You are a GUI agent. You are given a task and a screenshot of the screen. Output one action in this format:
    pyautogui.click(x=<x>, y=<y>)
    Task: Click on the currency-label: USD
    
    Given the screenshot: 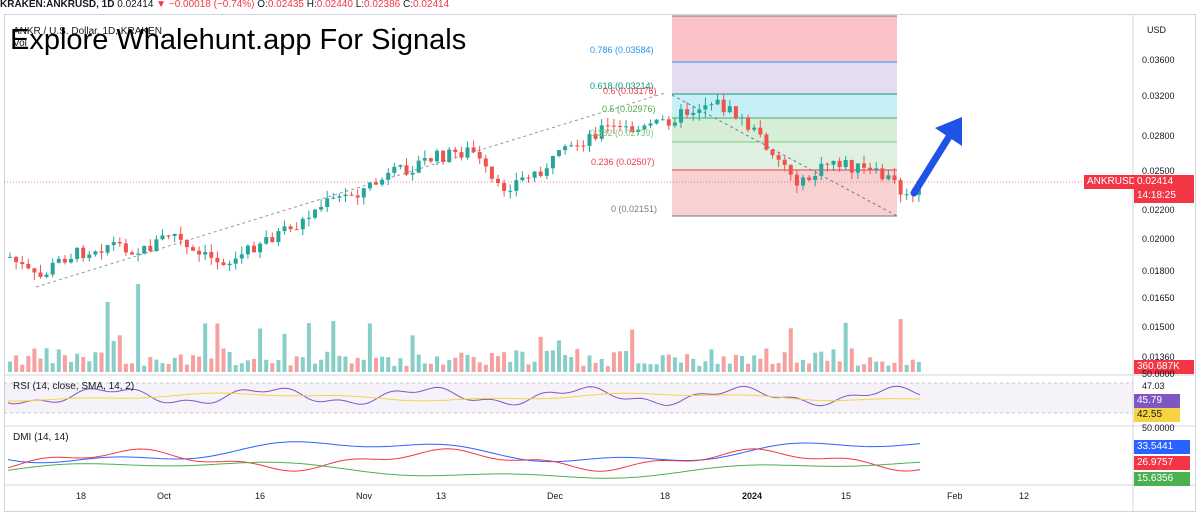 What is the action you would take?
    pyautogui.click(x=1157, y=30)
    